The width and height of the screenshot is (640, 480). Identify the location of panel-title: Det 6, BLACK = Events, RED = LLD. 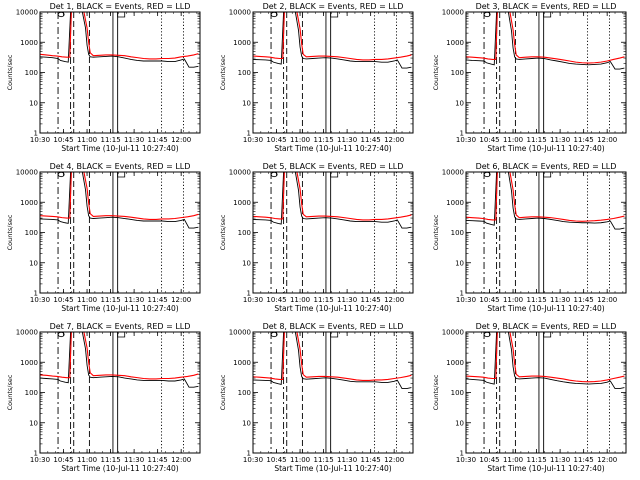
(546, 166).